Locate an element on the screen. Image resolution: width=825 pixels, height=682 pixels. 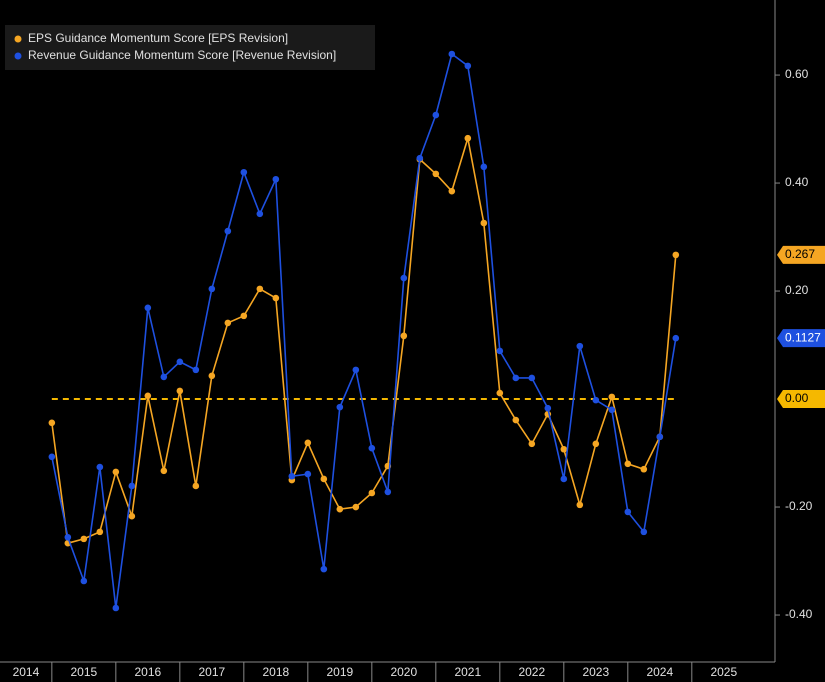
legend-box is located at coordinates (190, 47).